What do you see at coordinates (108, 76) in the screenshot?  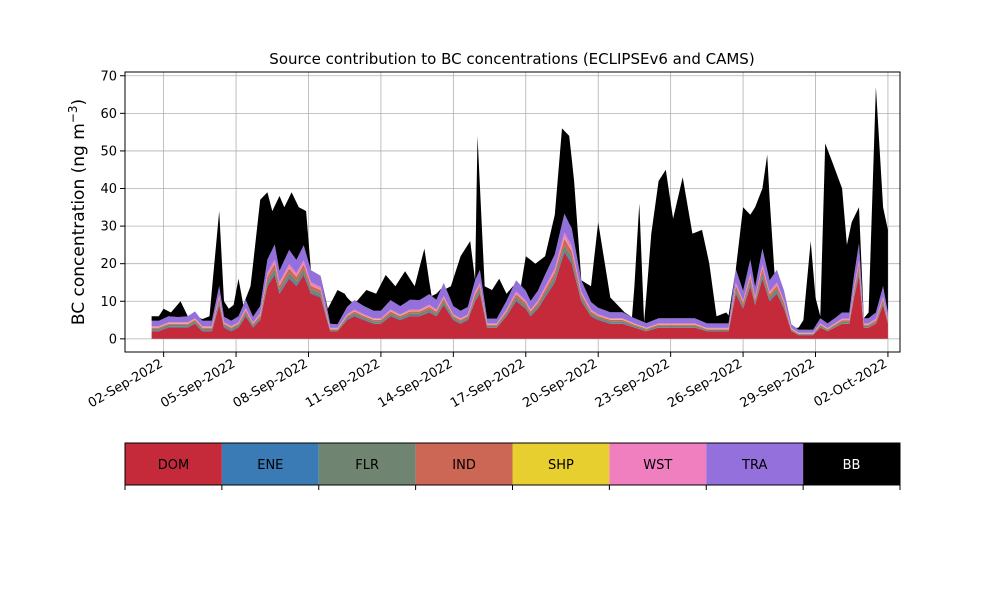 I see `y-tick-label: 70` at bounding box center [108, 76].